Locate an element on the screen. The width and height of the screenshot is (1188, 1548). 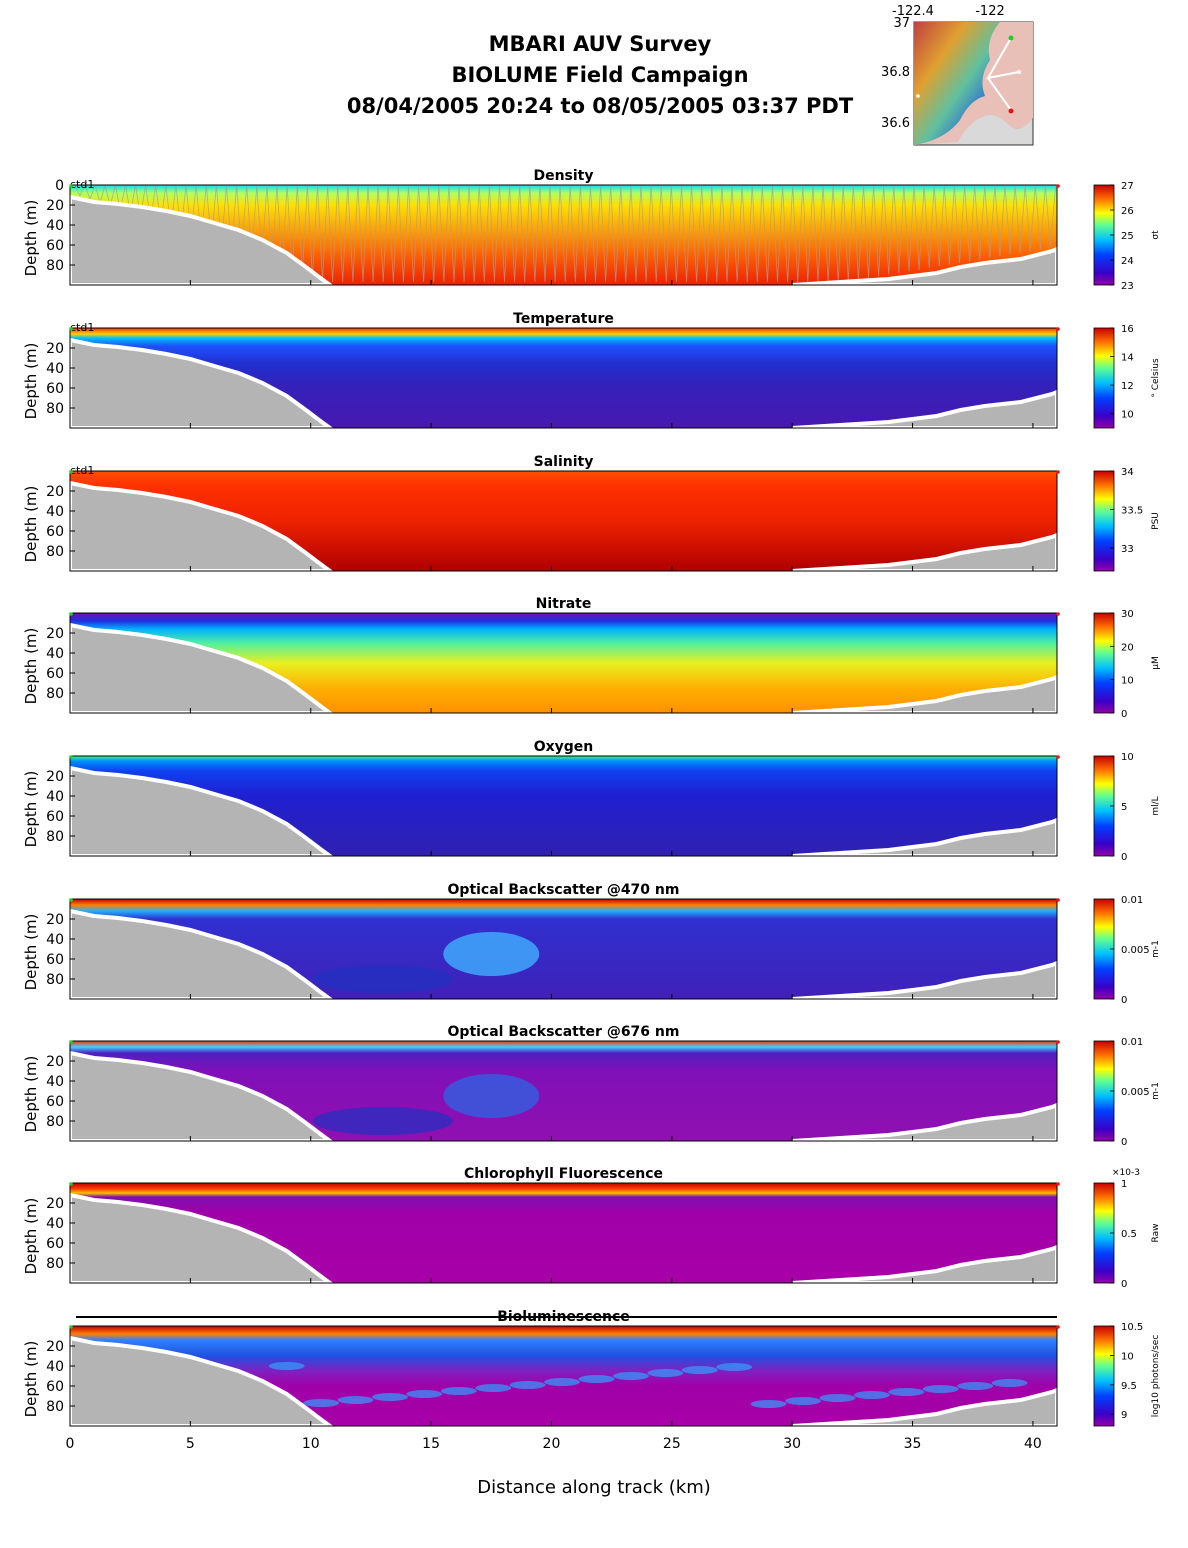
colorbar-tick-label: 5 is located at coordinates (1124, 807).